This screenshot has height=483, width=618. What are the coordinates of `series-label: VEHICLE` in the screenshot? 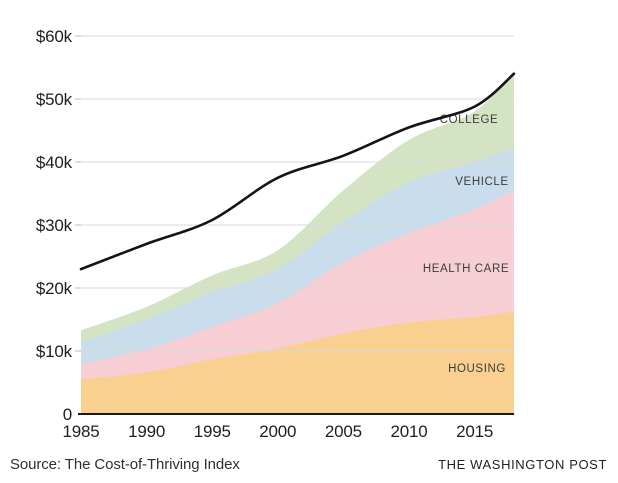 It's located at (481, 182).